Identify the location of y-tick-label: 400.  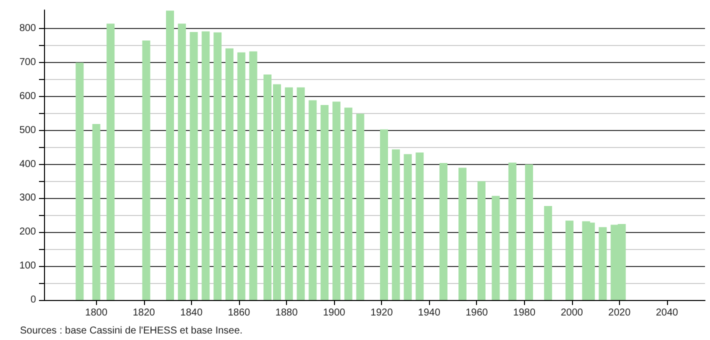
(27, 164).